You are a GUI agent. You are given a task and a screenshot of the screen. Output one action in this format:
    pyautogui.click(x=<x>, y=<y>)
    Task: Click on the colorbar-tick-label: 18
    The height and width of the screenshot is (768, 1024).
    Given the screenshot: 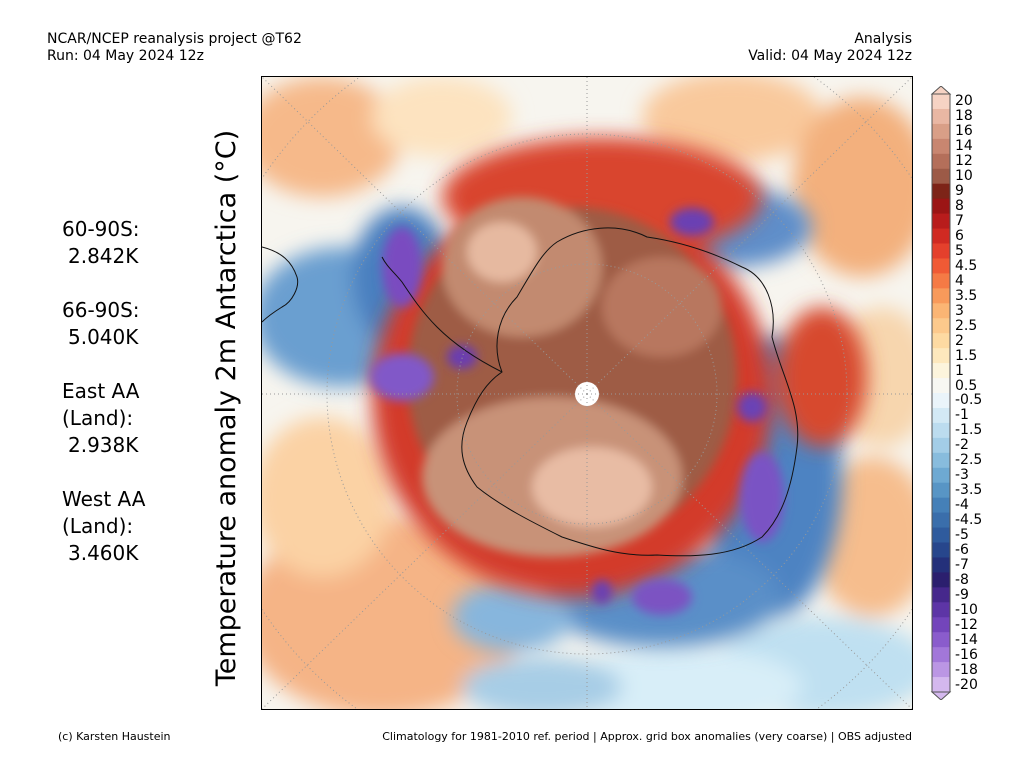 What is the action you would take?
    pyautogui.click(x=964, y=116)
    